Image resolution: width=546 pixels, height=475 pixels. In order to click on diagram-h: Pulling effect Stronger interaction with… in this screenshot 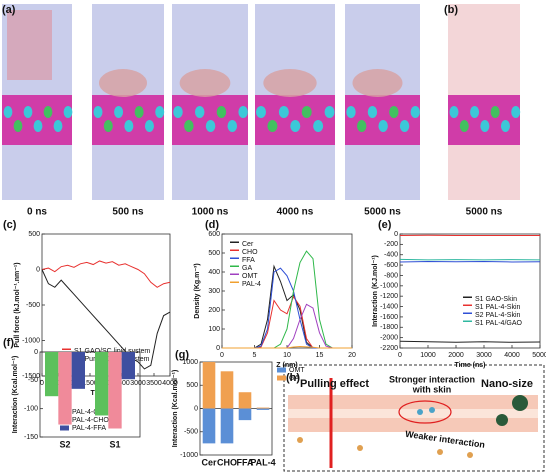, I will do `click(414, 418)`.